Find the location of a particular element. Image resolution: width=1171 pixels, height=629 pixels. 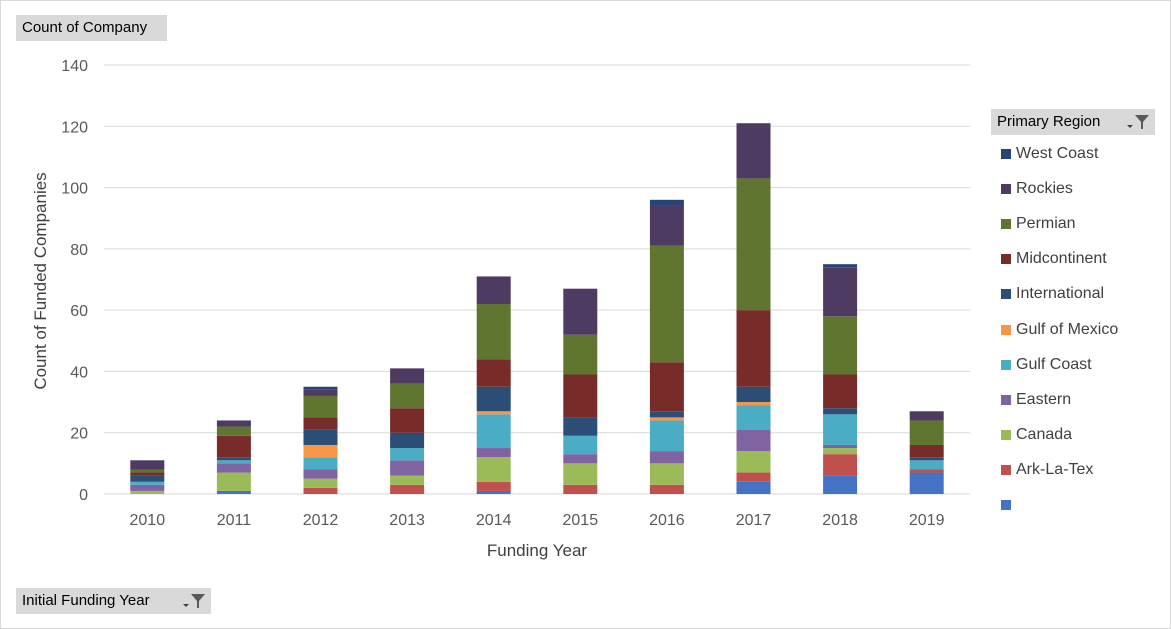

axis-field-button: Initial Funding Year is located at coordinates (113, 601).